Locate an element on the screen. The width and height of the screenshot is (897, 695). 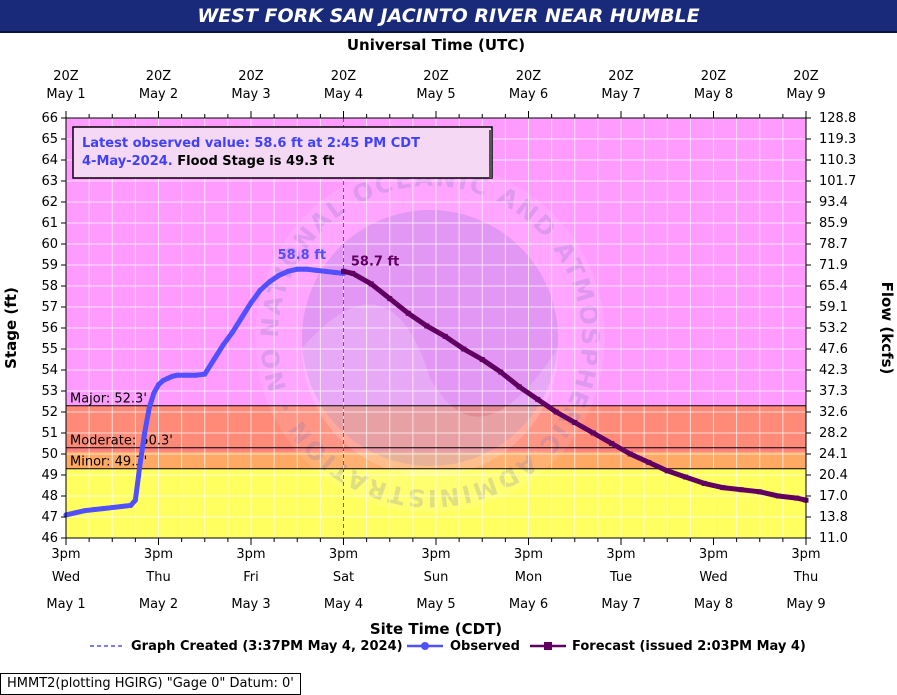
y2-tick-label: 20.4 is located at coordinates (833, 475).